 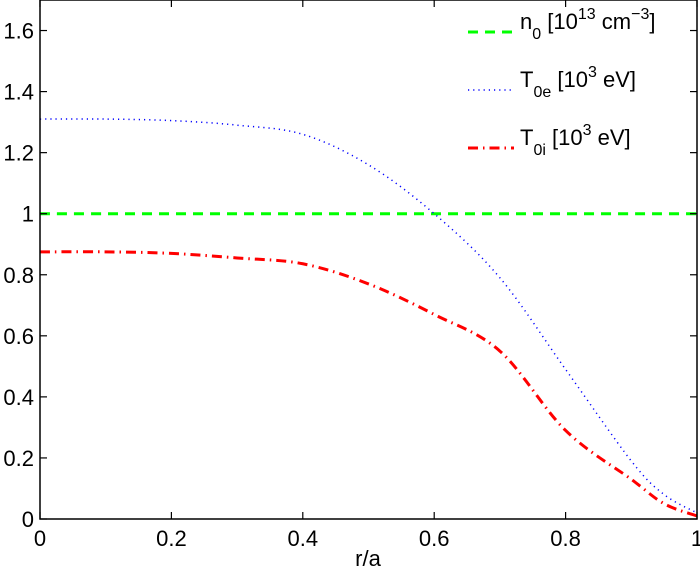 What do you see at coordinates (368, 558) in the screenshot?
I see `x-axis-label: r/a` at bounding box center [368, 558].